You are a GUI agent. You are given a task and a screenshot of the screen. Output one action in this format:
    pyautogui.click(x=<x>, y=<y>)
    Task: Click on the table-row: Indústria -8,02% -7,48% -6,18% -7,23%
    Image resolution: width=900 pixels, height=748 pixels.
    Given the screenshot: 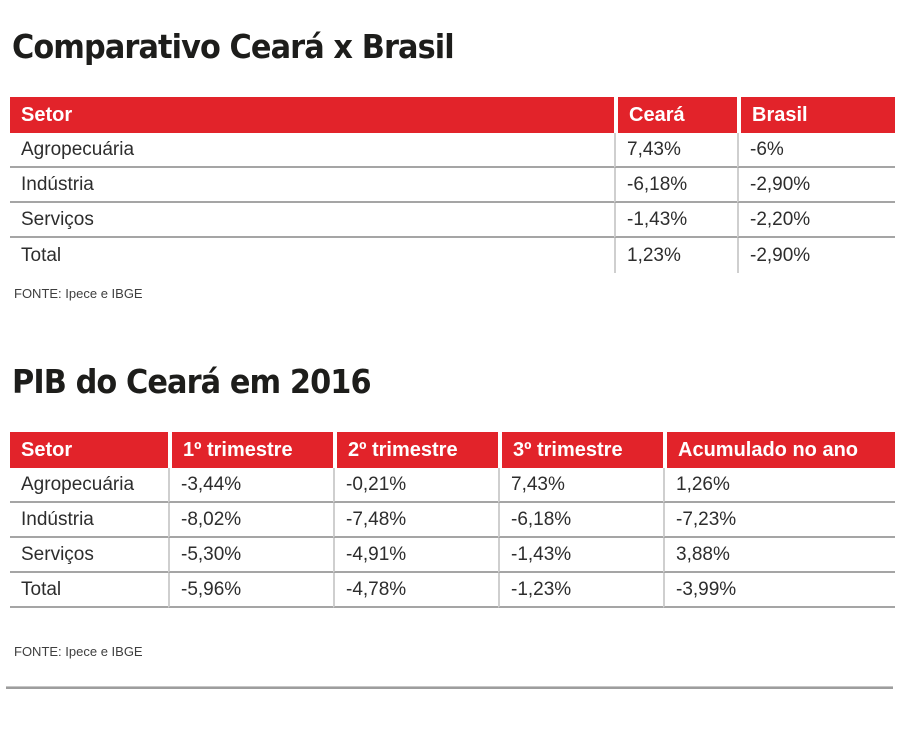 What is the action you would take?
    pyautogui.click(x=452, y=520)
    